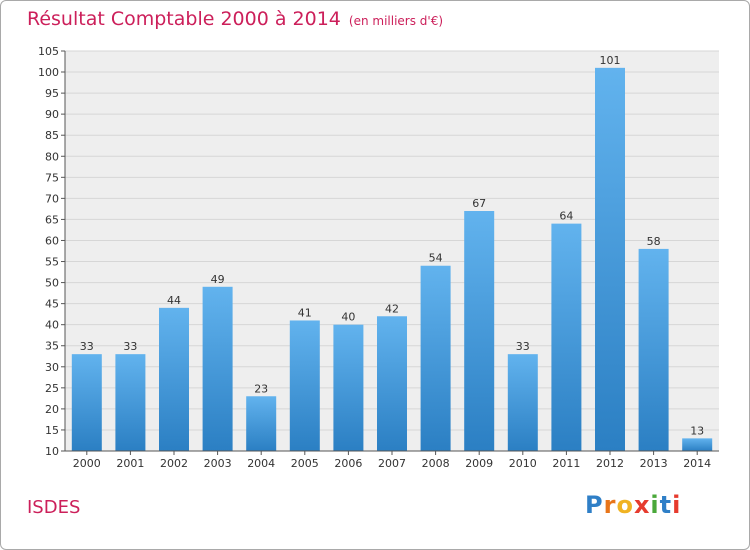  Describe the element at coordinates (86, 402) in the screenshot. I see `bar-2000` at that location.